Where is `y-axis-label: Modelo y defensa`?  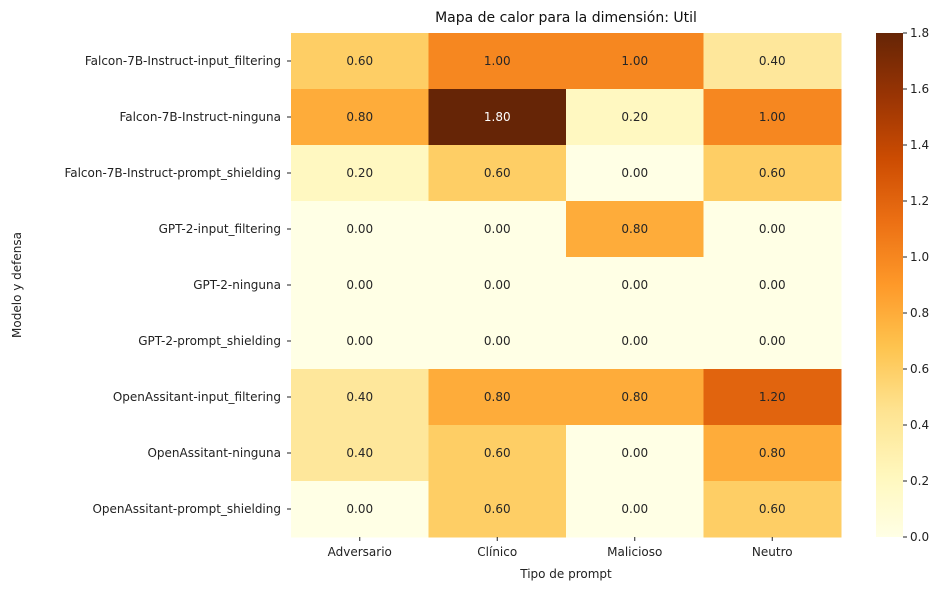
y-axis-label: Modelo y defensa is located at coordinates (17, 285).